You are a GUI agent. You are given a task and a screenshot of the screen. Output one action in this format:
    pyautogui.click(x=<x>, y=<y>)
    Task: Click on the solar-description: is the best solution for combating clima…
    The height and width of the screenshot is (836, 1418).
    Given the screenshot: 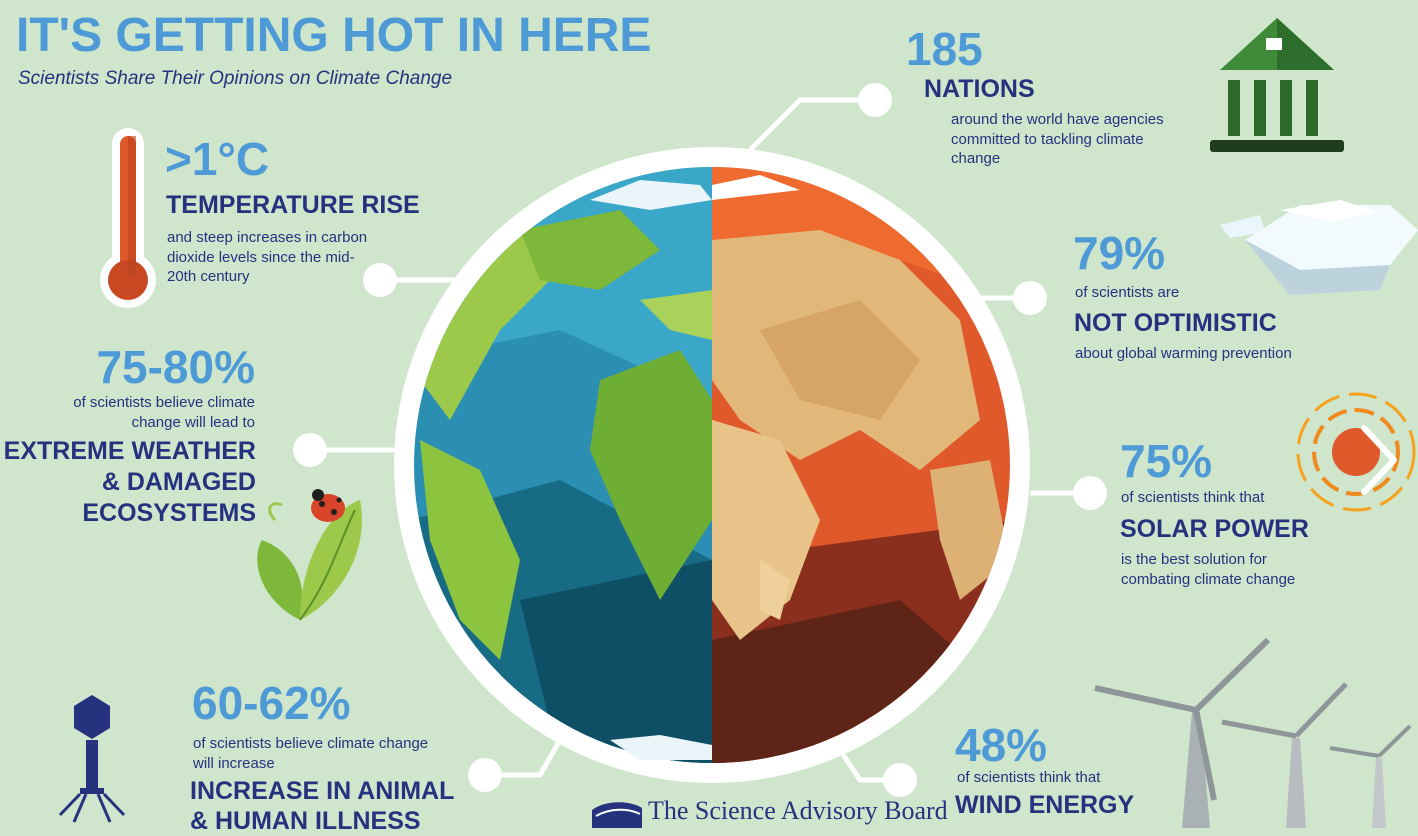 What is the action you would take?
    pyautogui.click(x=1208, y=569)
    